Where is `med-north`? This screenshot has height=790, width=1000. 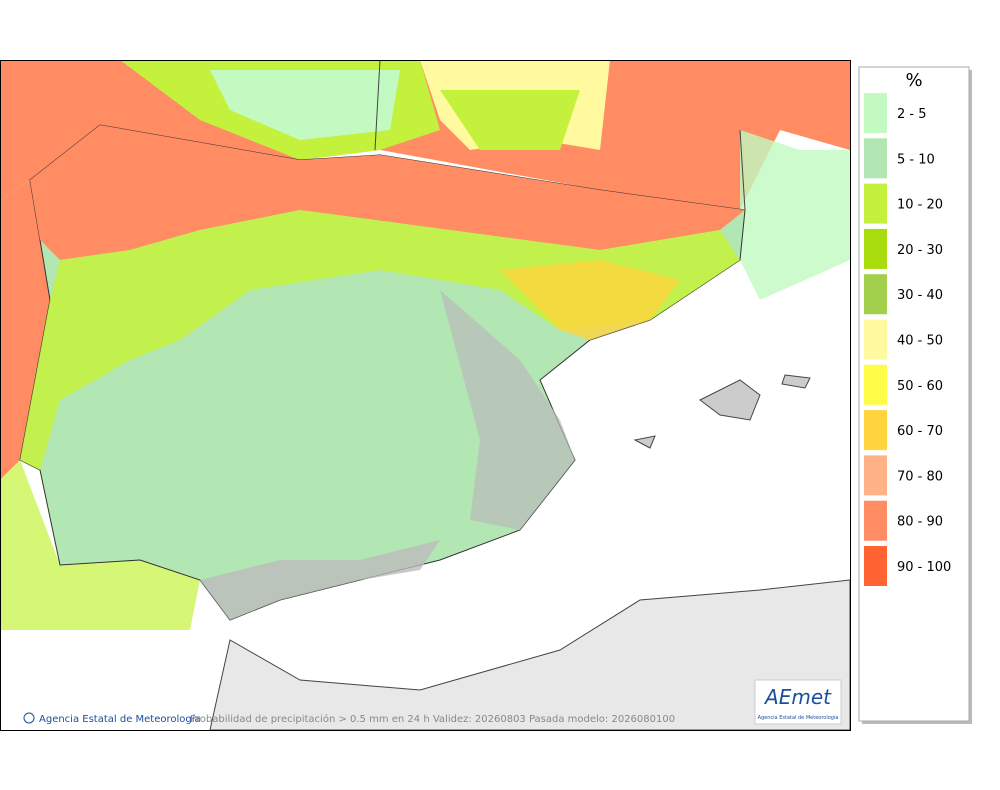
med-north is located at coordinates (795, 215).